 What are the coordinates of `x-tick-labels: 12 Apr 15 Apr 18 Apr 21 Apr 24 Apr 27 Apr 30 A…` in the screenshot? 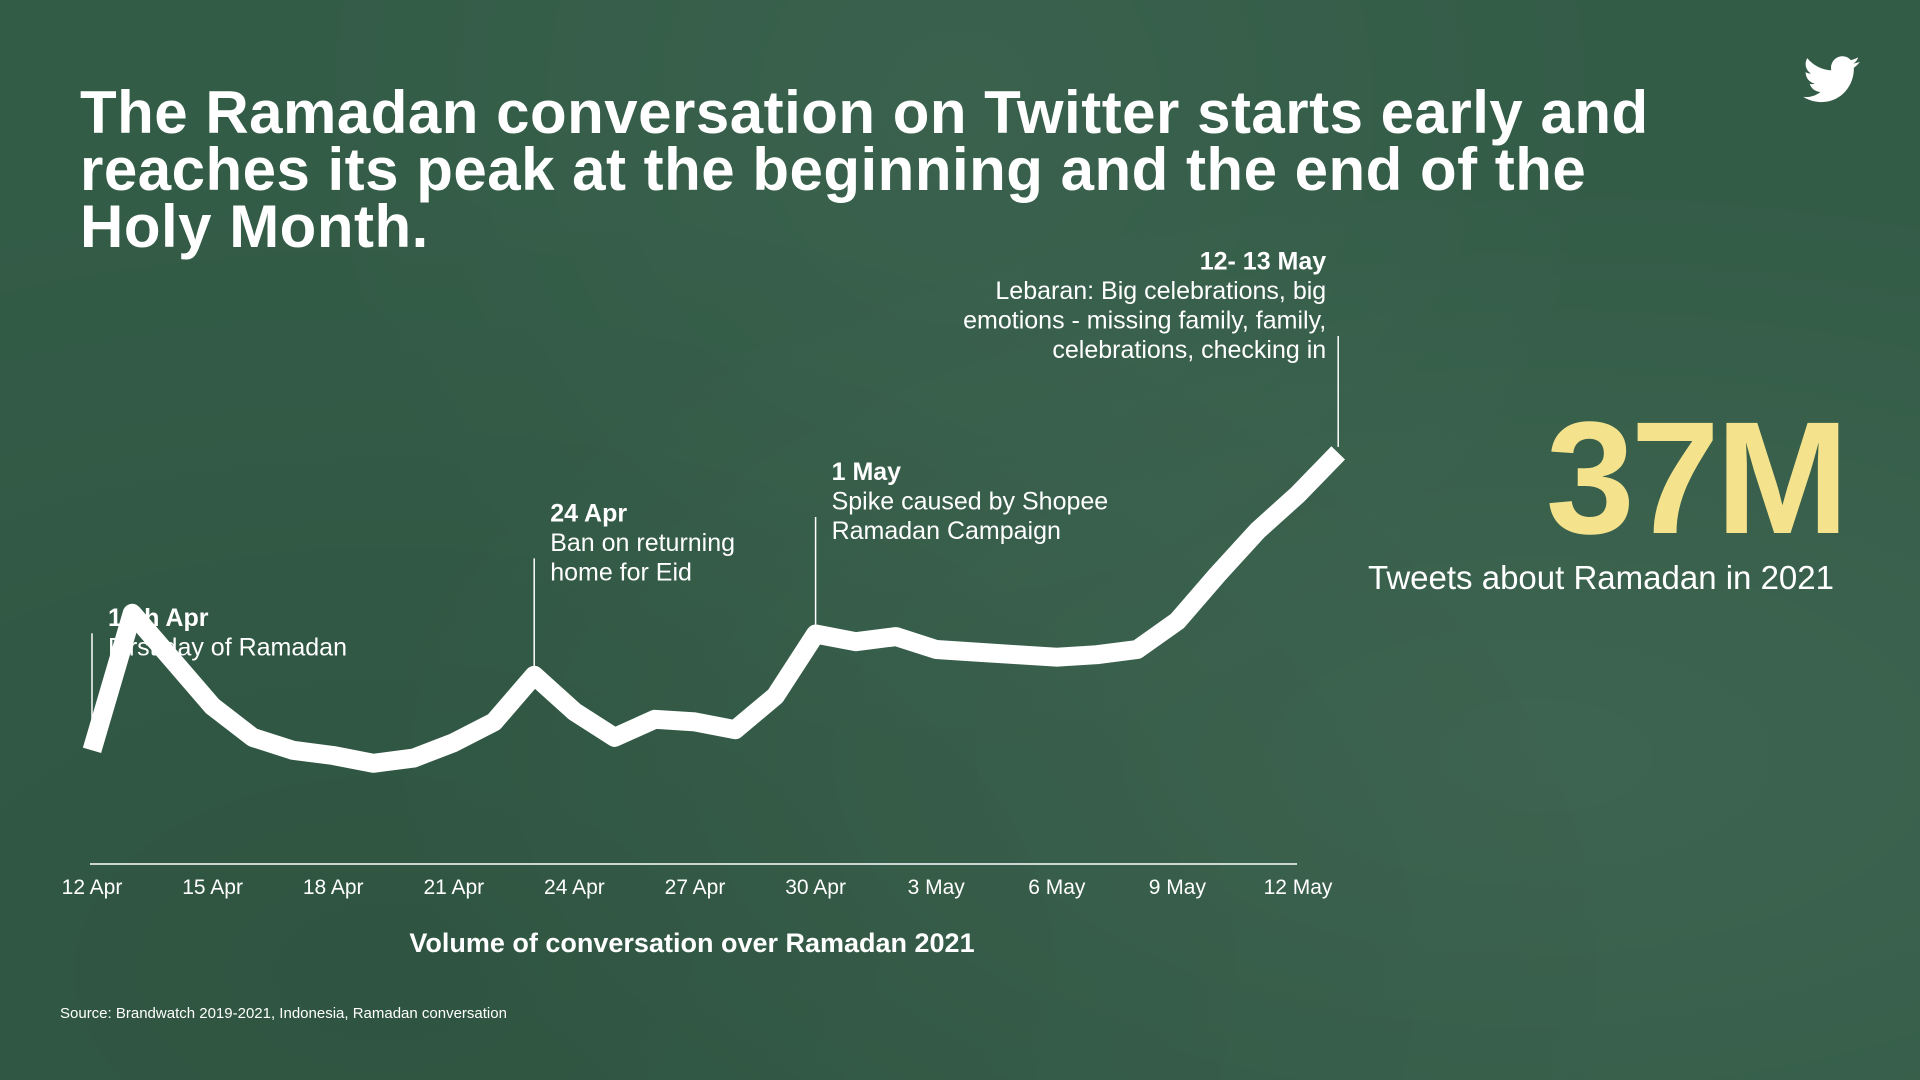 It's located at (697, 887).